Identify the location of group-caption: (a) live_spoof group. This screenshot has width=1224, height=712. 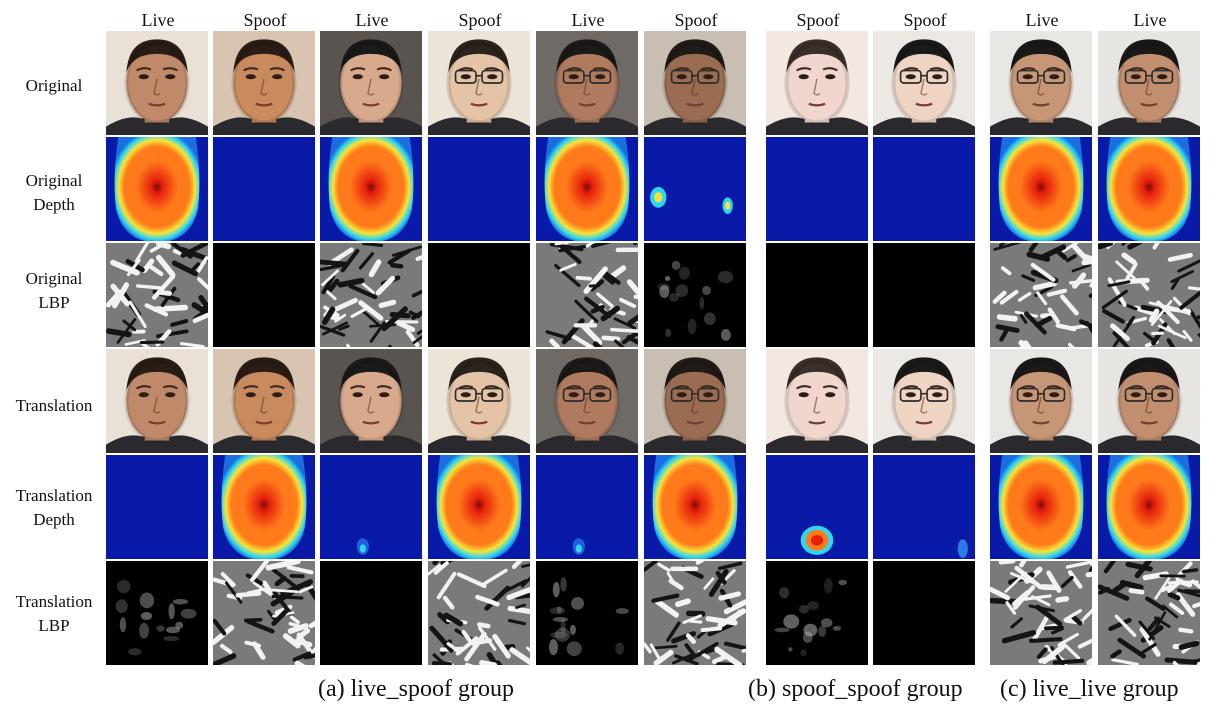
(416, 689).